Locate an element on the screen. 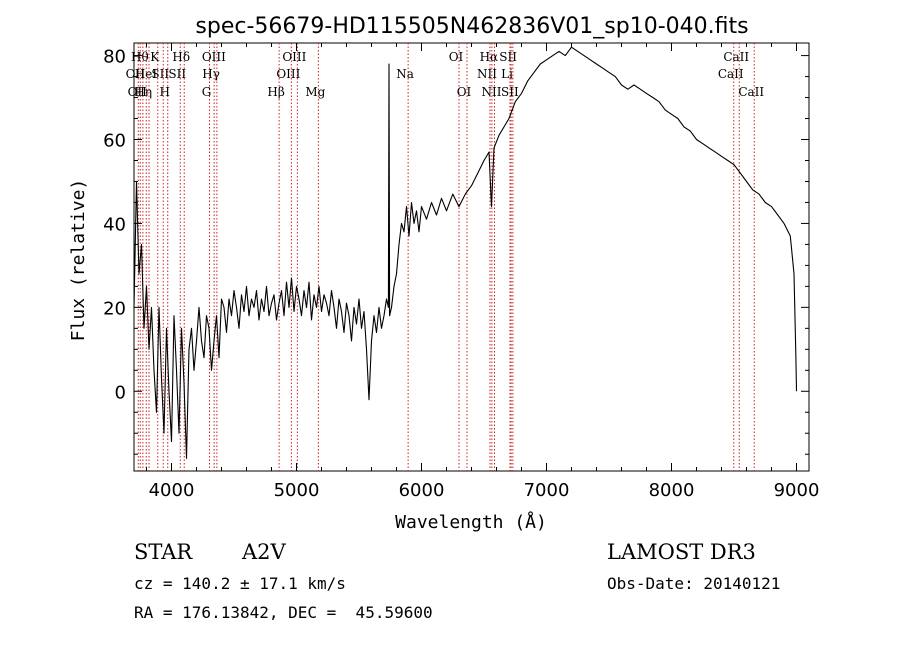 This screenshot has height=649, width=900. y-tick-label-2: 40 is located at coordinates (114, 224).